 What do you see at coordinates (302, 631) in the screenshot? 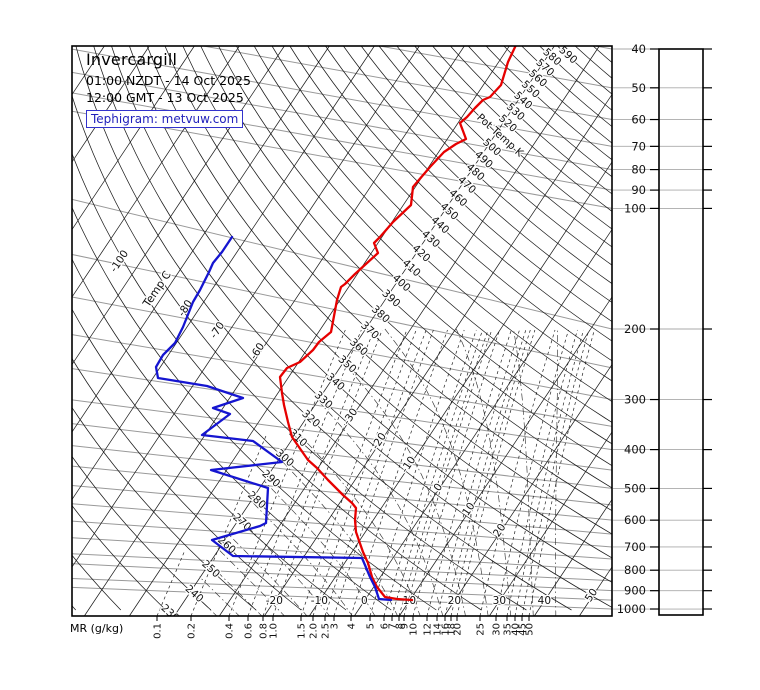
I see `svg-text: 1.5` at bounding box center [302, 631].